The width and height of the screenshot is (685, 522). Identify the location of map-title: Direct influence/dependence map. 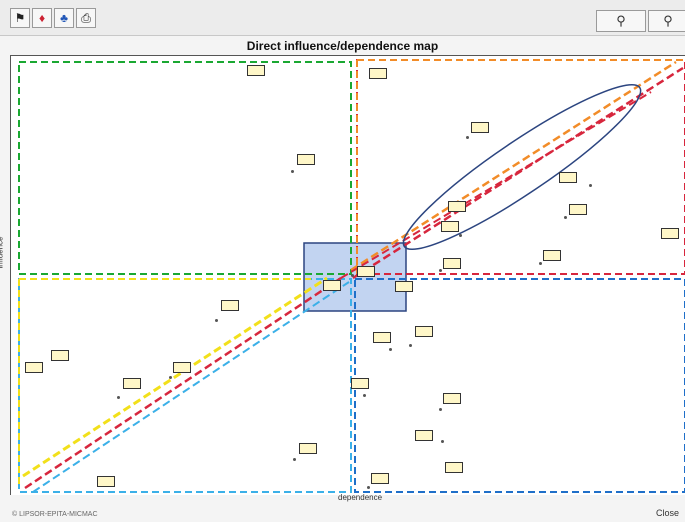
(342, 46).